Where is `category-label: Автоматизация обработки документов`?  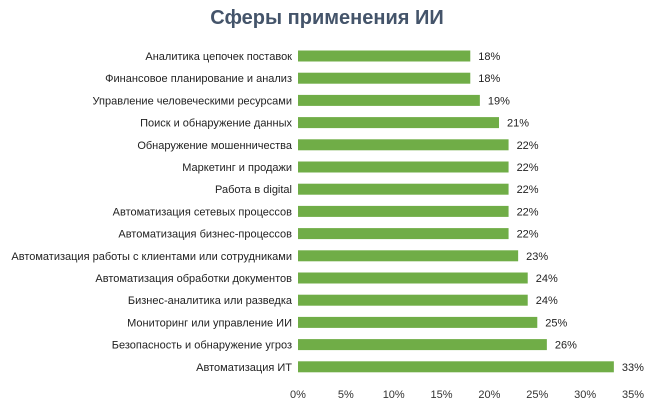
category-label: Автоматизация обработки документов is located at coordinates (193, 279).